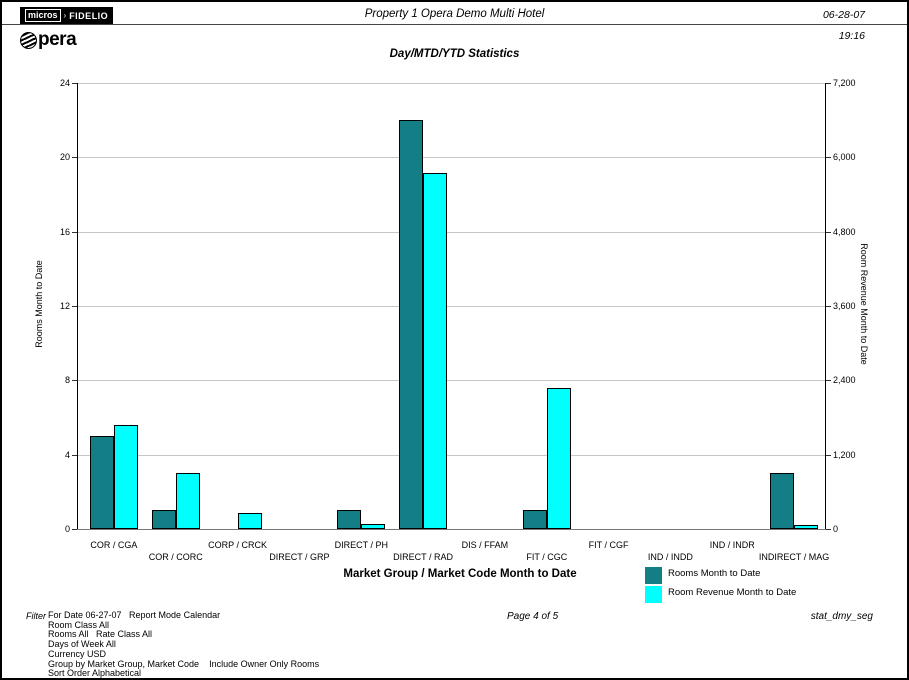 This screenshot has height=680, width=909. Describe the element at coordinates (77, 306) in the screenshot. I see `left-axis-line` at that location.